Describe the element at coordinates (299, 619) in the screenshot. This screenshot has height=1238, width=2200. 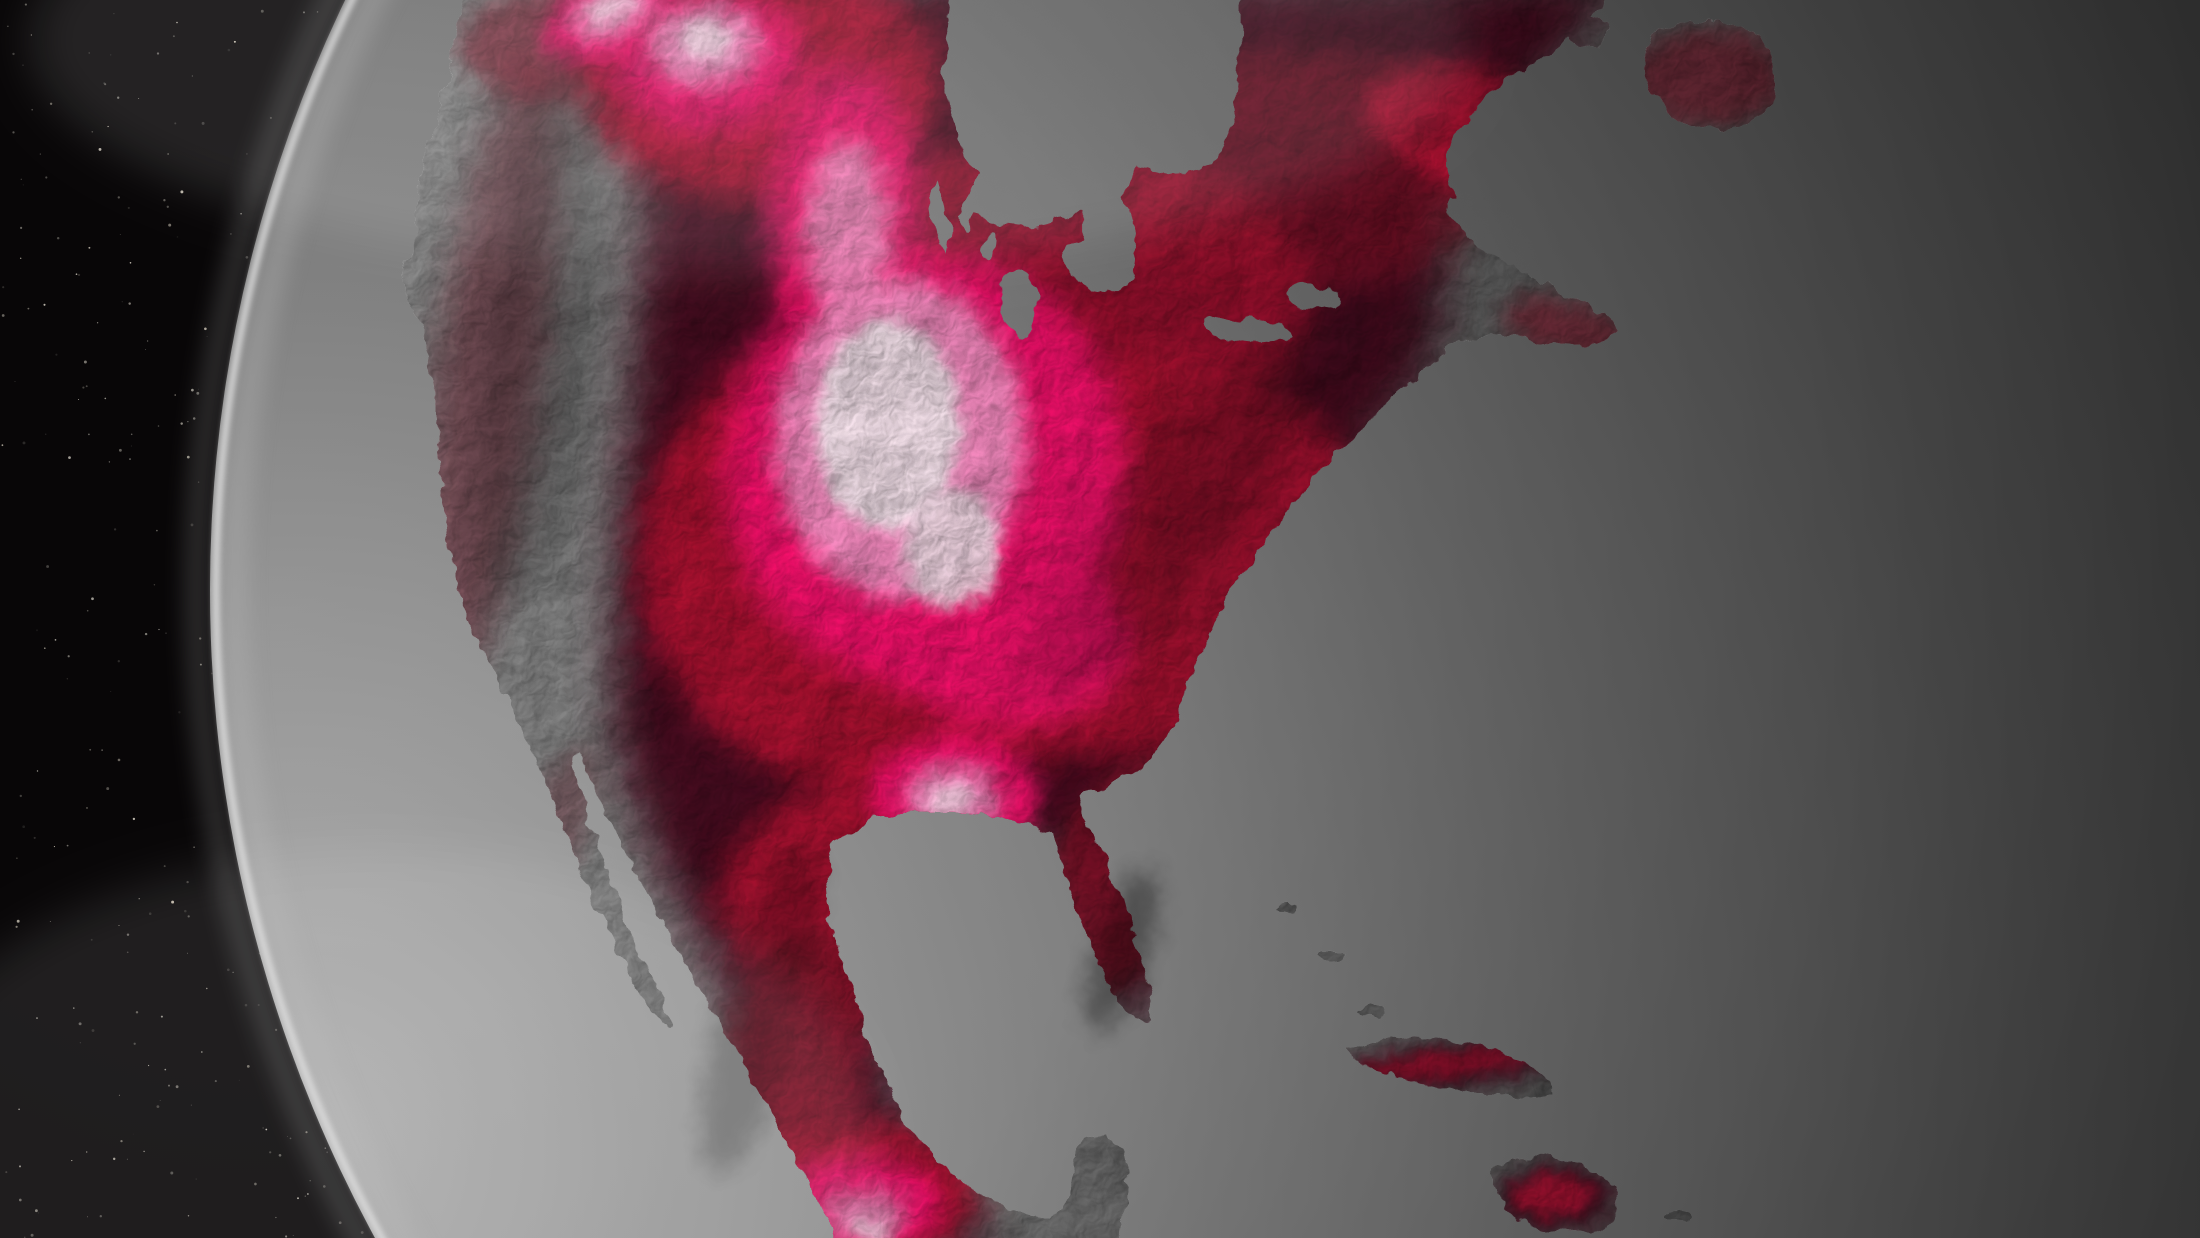
I see `rim-edge-highlight` at that location.